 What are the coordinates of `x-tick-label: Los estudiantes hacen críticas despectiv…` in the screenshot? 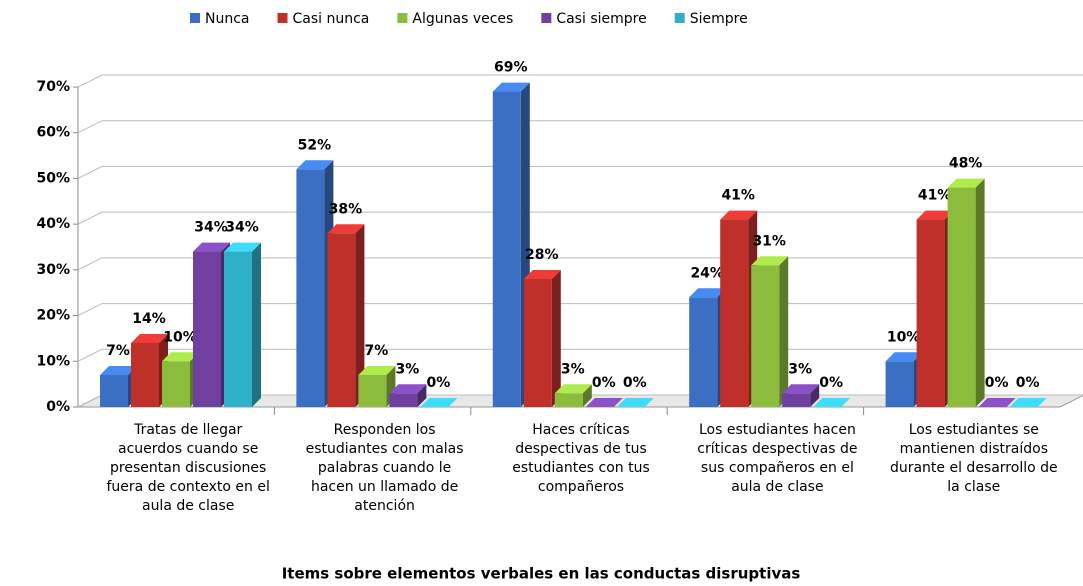 It's located at (777, 458).